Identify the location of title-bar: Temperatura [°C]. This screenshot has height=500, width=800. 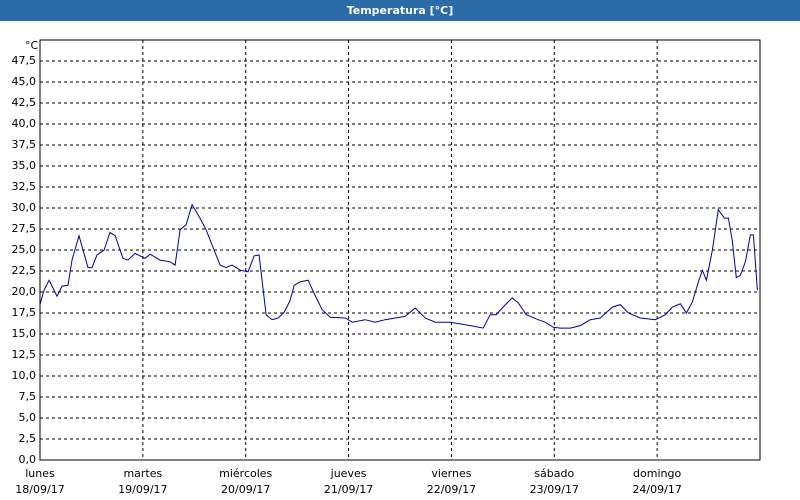
(400, 10).